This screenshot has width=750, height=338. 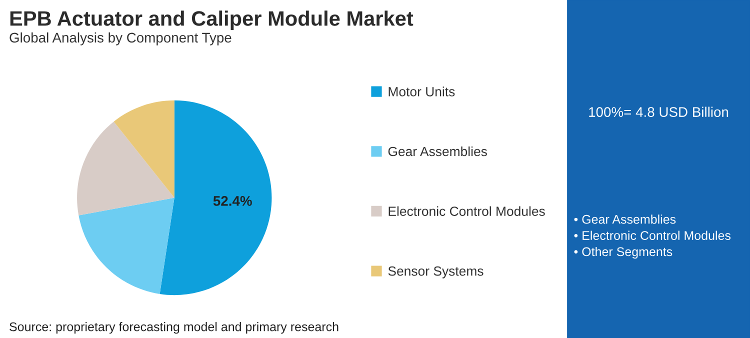 What do you see at coordinates (436, 272) in the screenshot?
I see `legend-label: Sensor Systems` at bounding box center [436, 272].